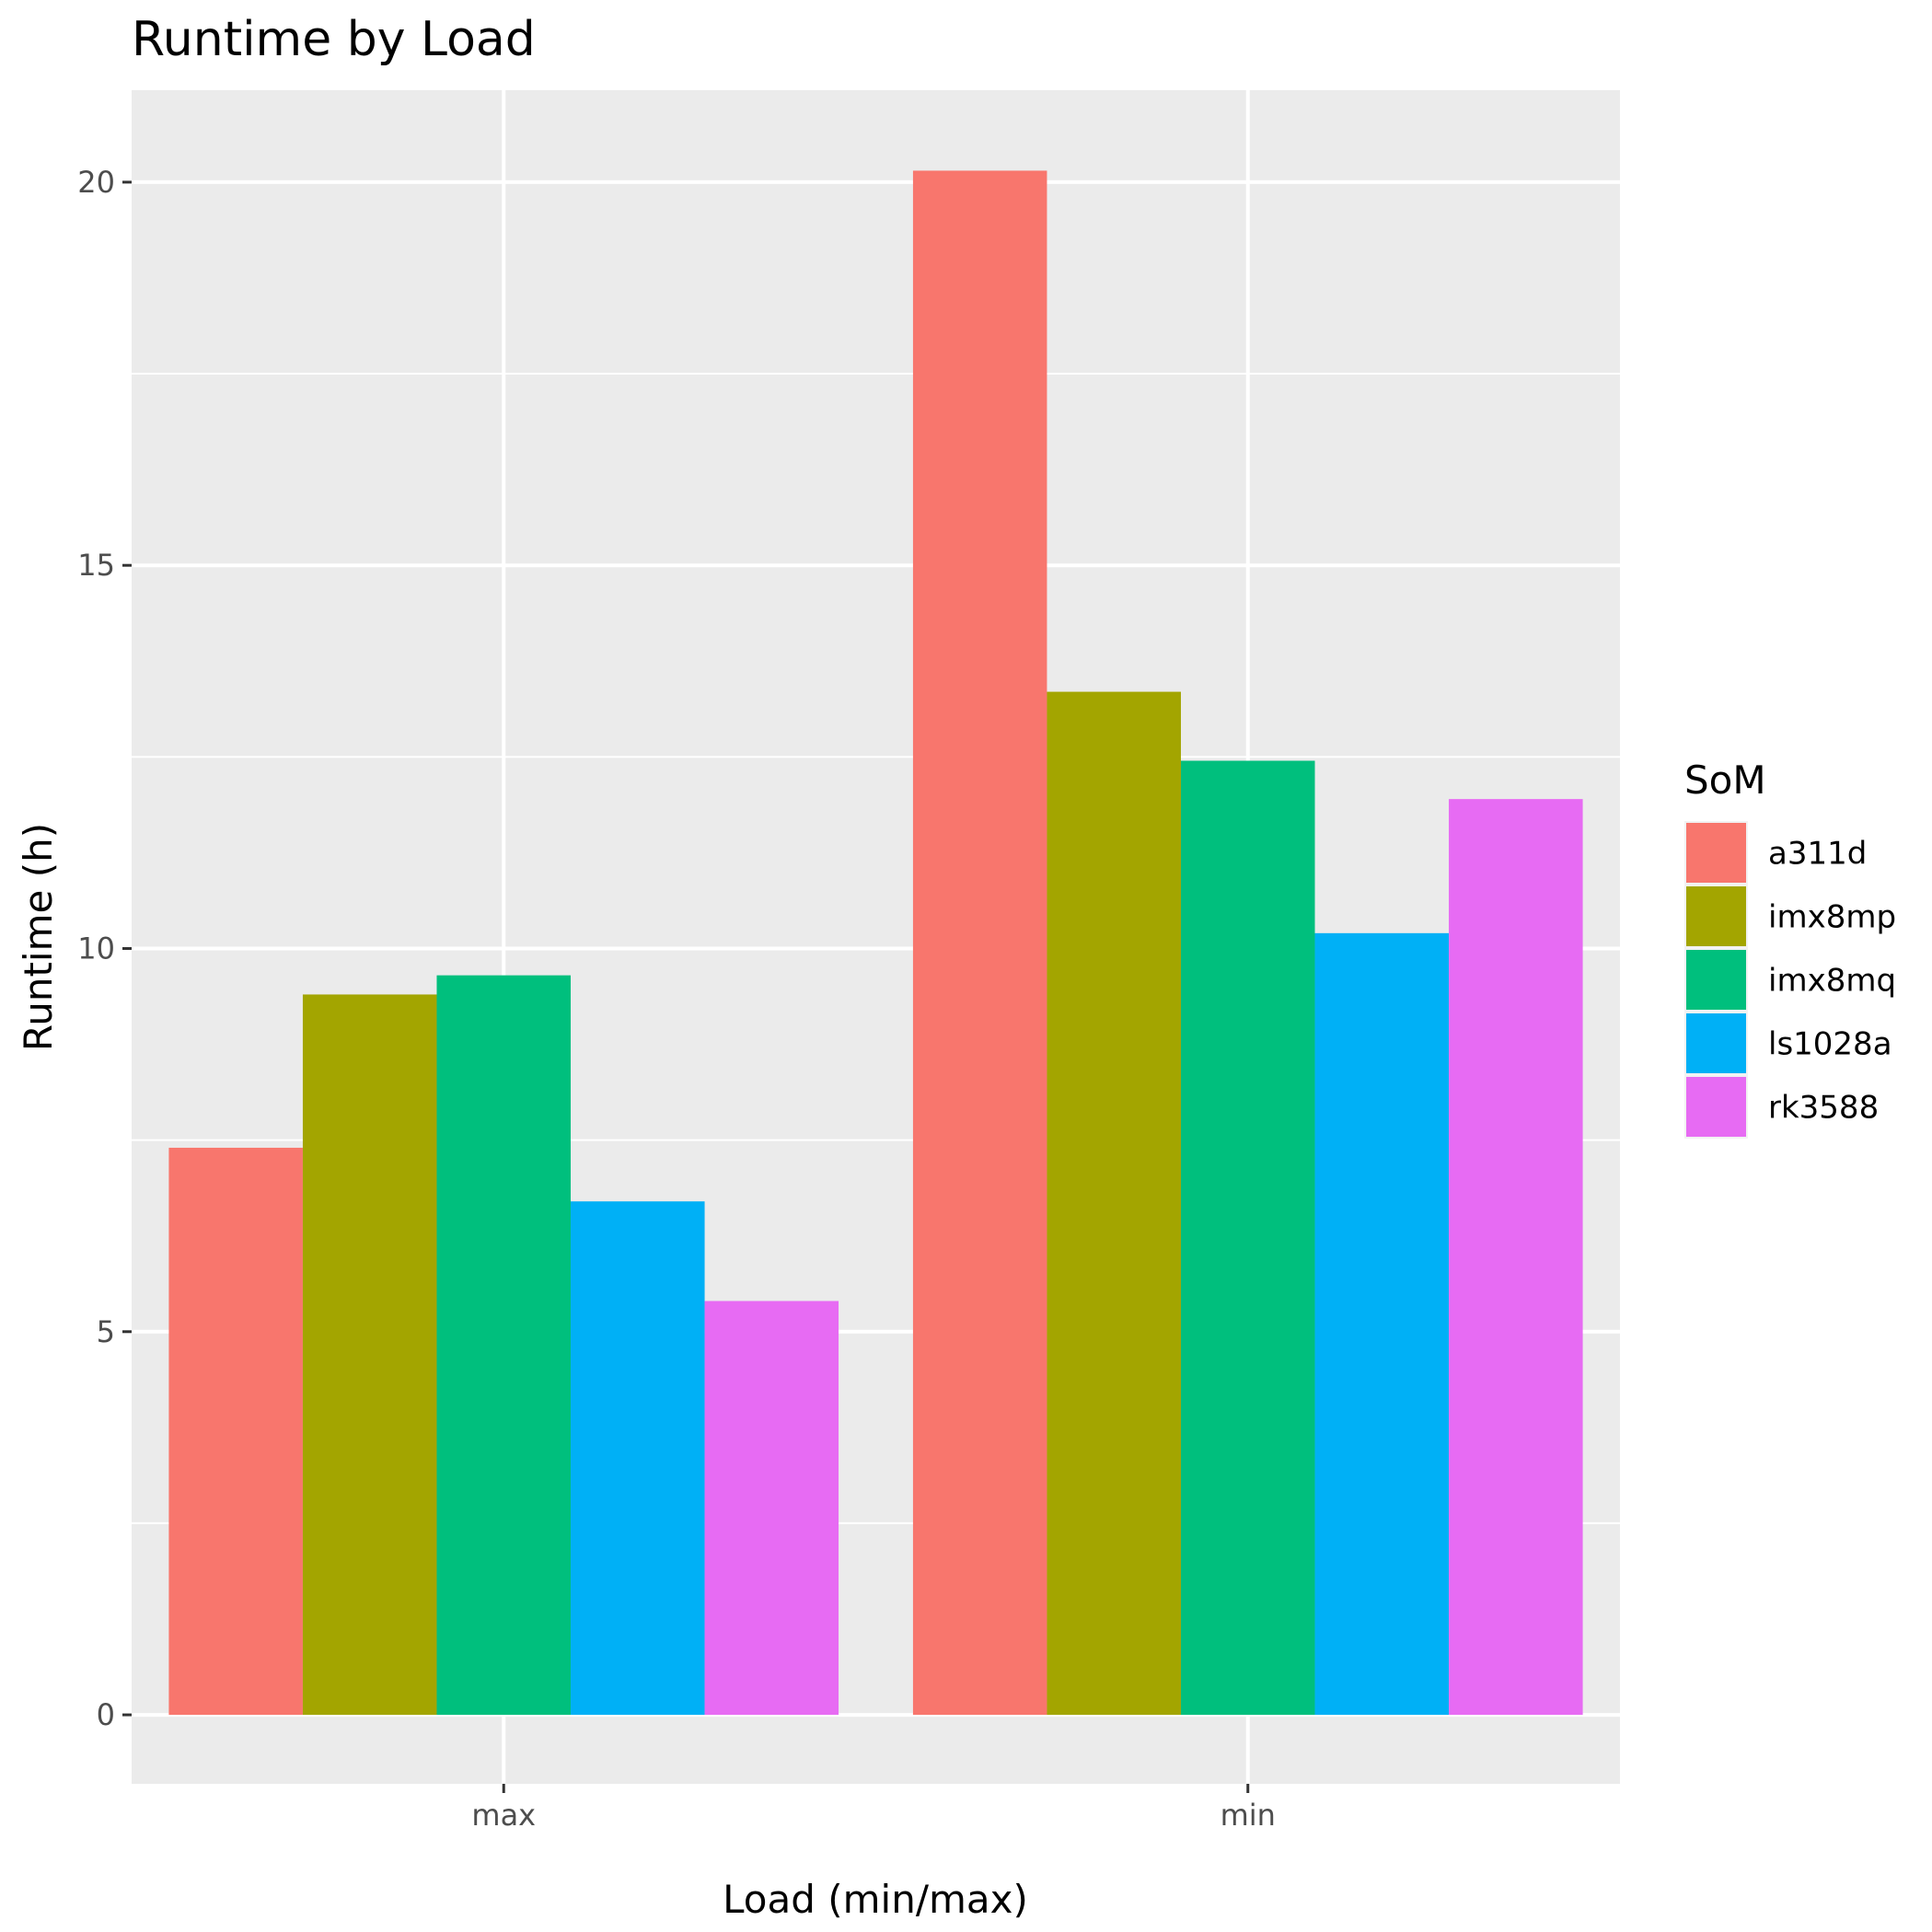 Image resolution: width=1932 pixels, height=1932 pixels. What do you see at coordinates (503, 1816) in the screenshot?
I see `x-tick-label: max` at bounding box center [503, 1816].